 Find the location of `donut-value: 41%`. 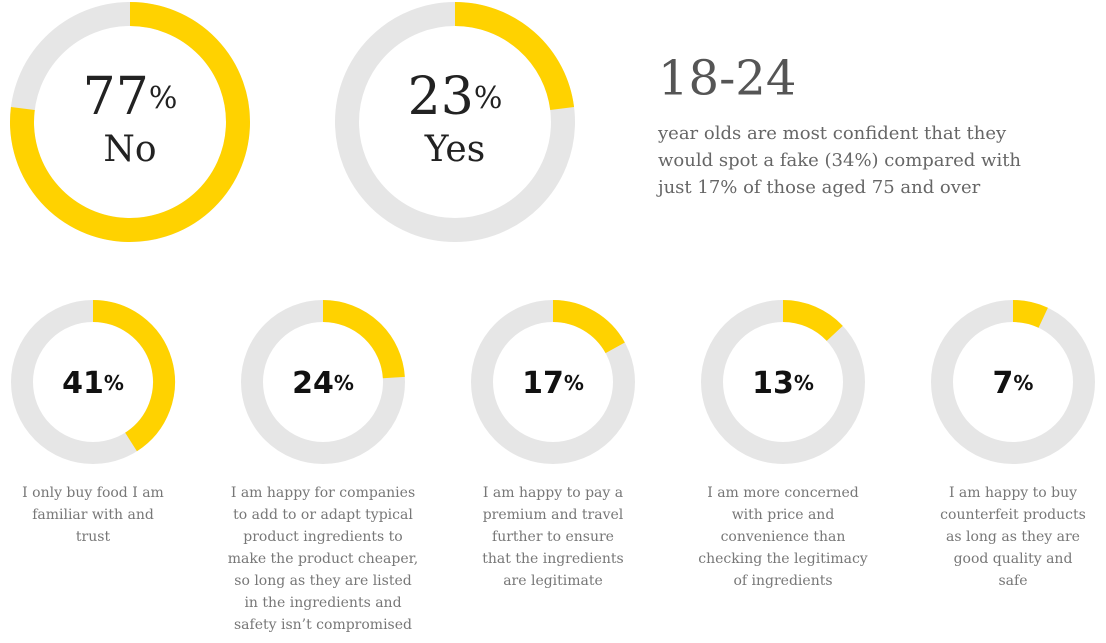

donut-value: 41% is located at coordinates (93, 383).